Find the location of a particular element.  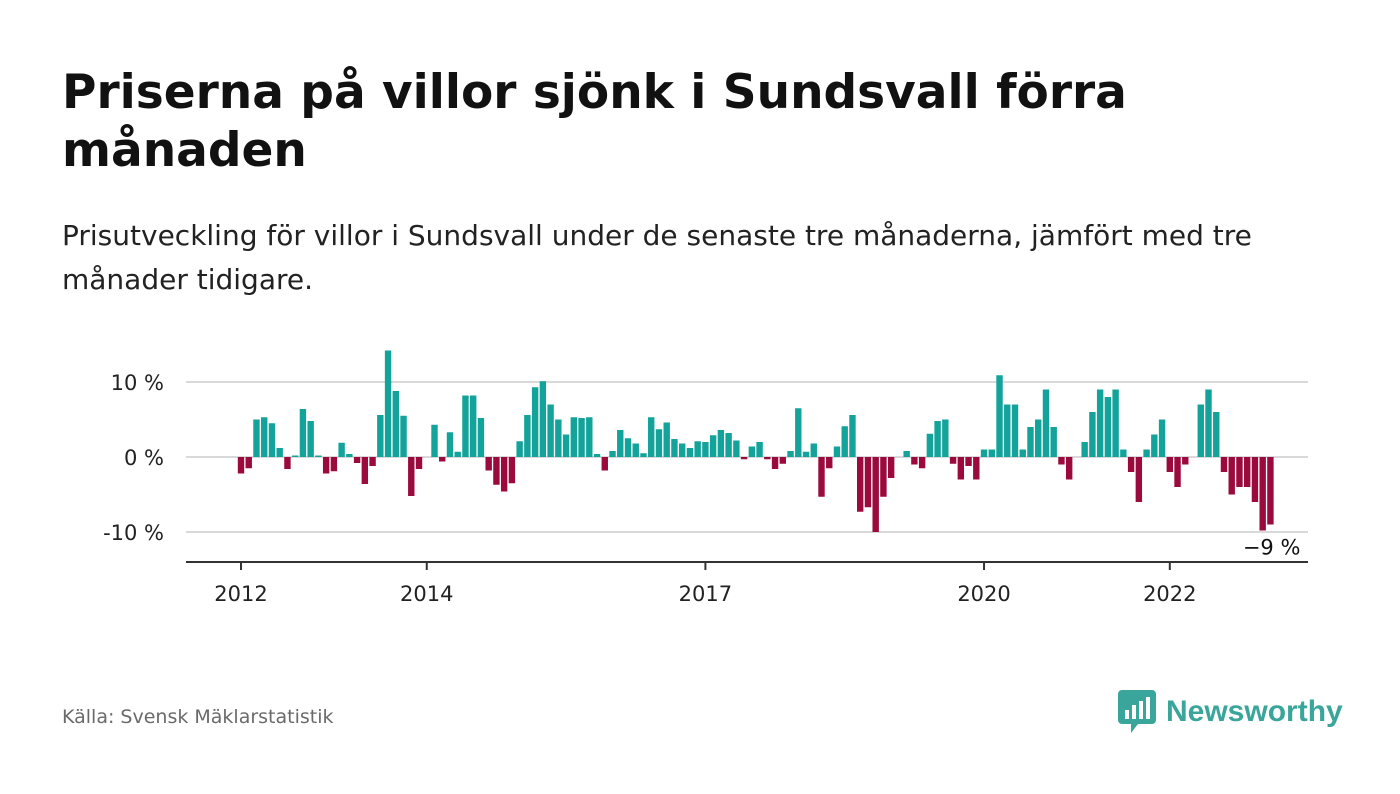

y-tick-label: -10 % is located at coordinates (133, 533).